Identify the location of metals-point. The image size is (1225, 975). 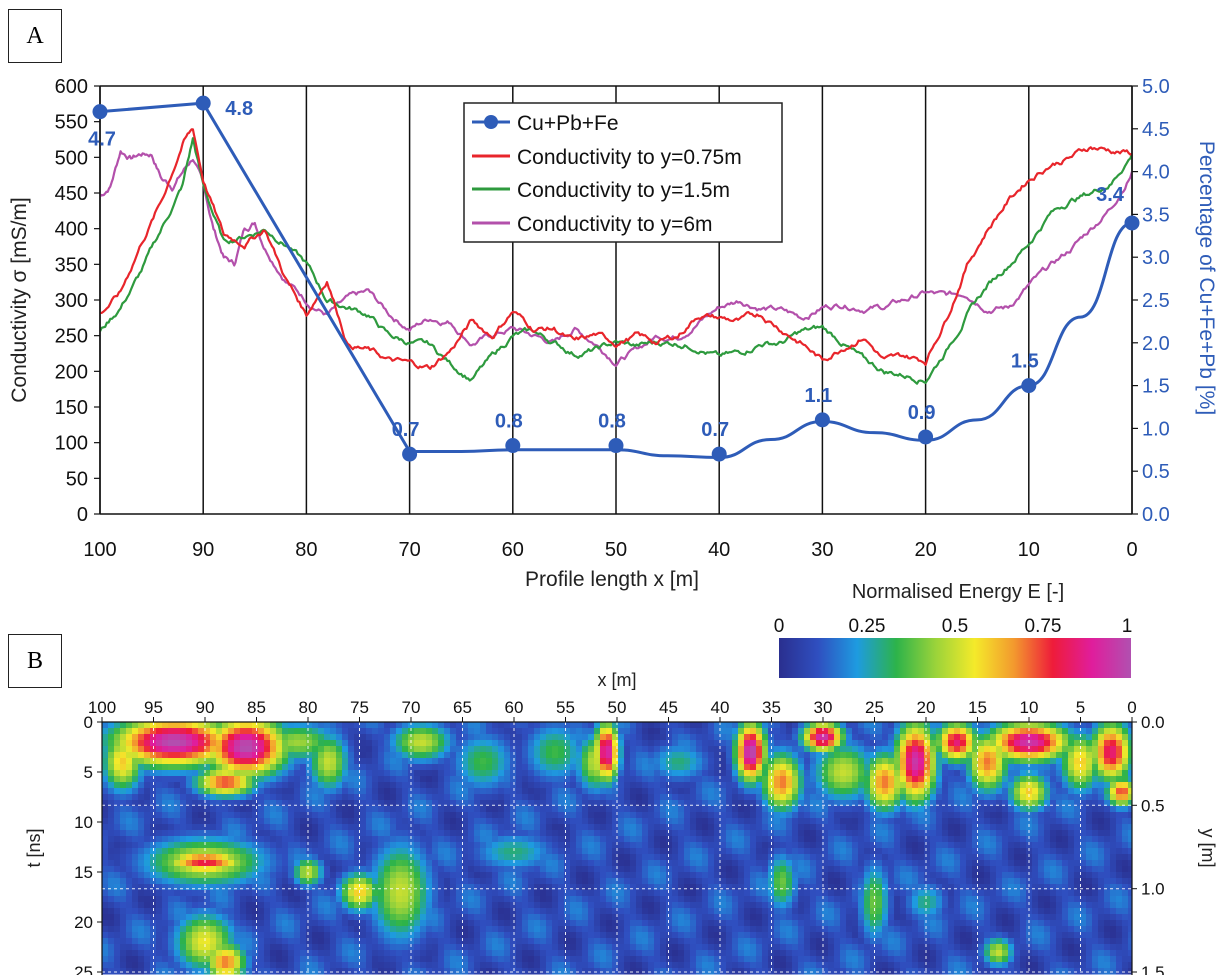
(926, 437).